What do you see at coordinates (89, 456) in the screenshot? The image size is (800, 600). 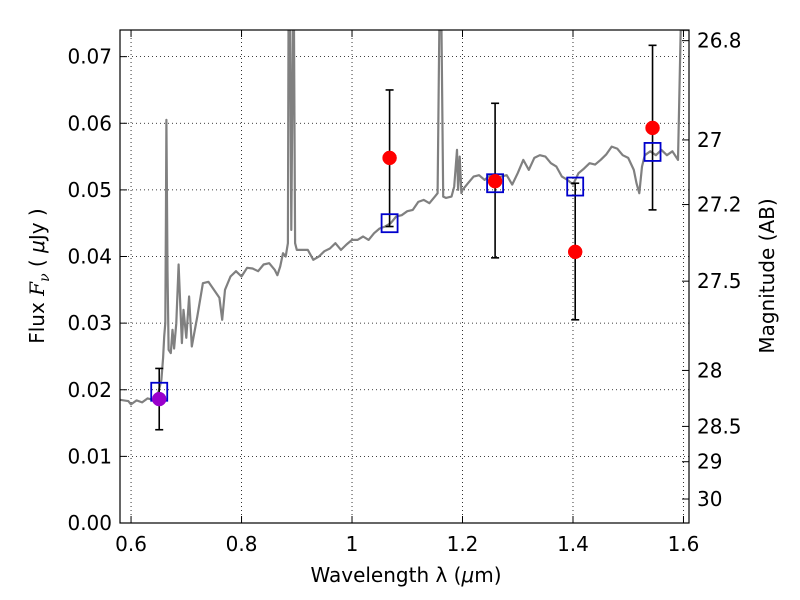 I see `y-tick-label: 0.01` at bounding box center [89, 456].